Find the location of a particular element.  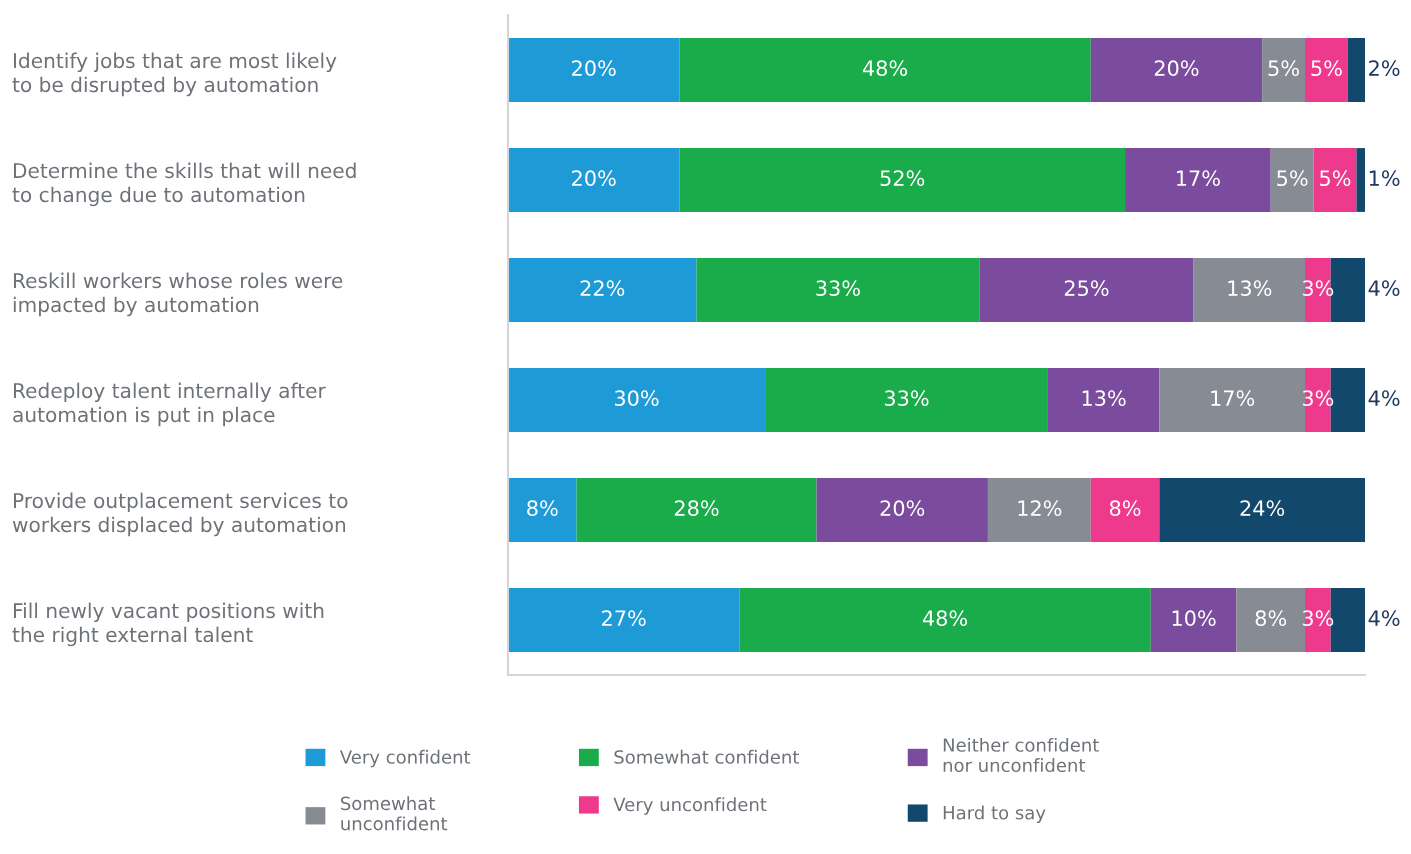

legend-label: Hard to say is located at coordinates (994, 814).